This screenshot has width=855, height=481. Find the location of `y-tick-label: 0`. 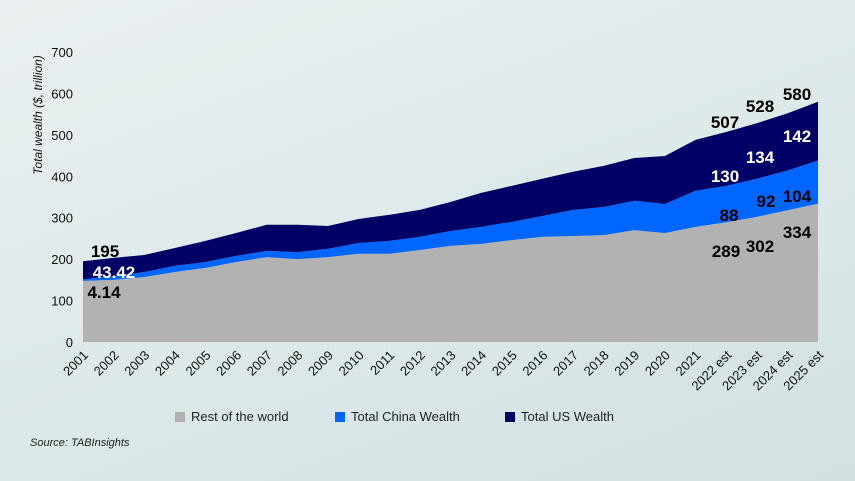

y-tick-label: 0 is located at coordinates (69, 342).